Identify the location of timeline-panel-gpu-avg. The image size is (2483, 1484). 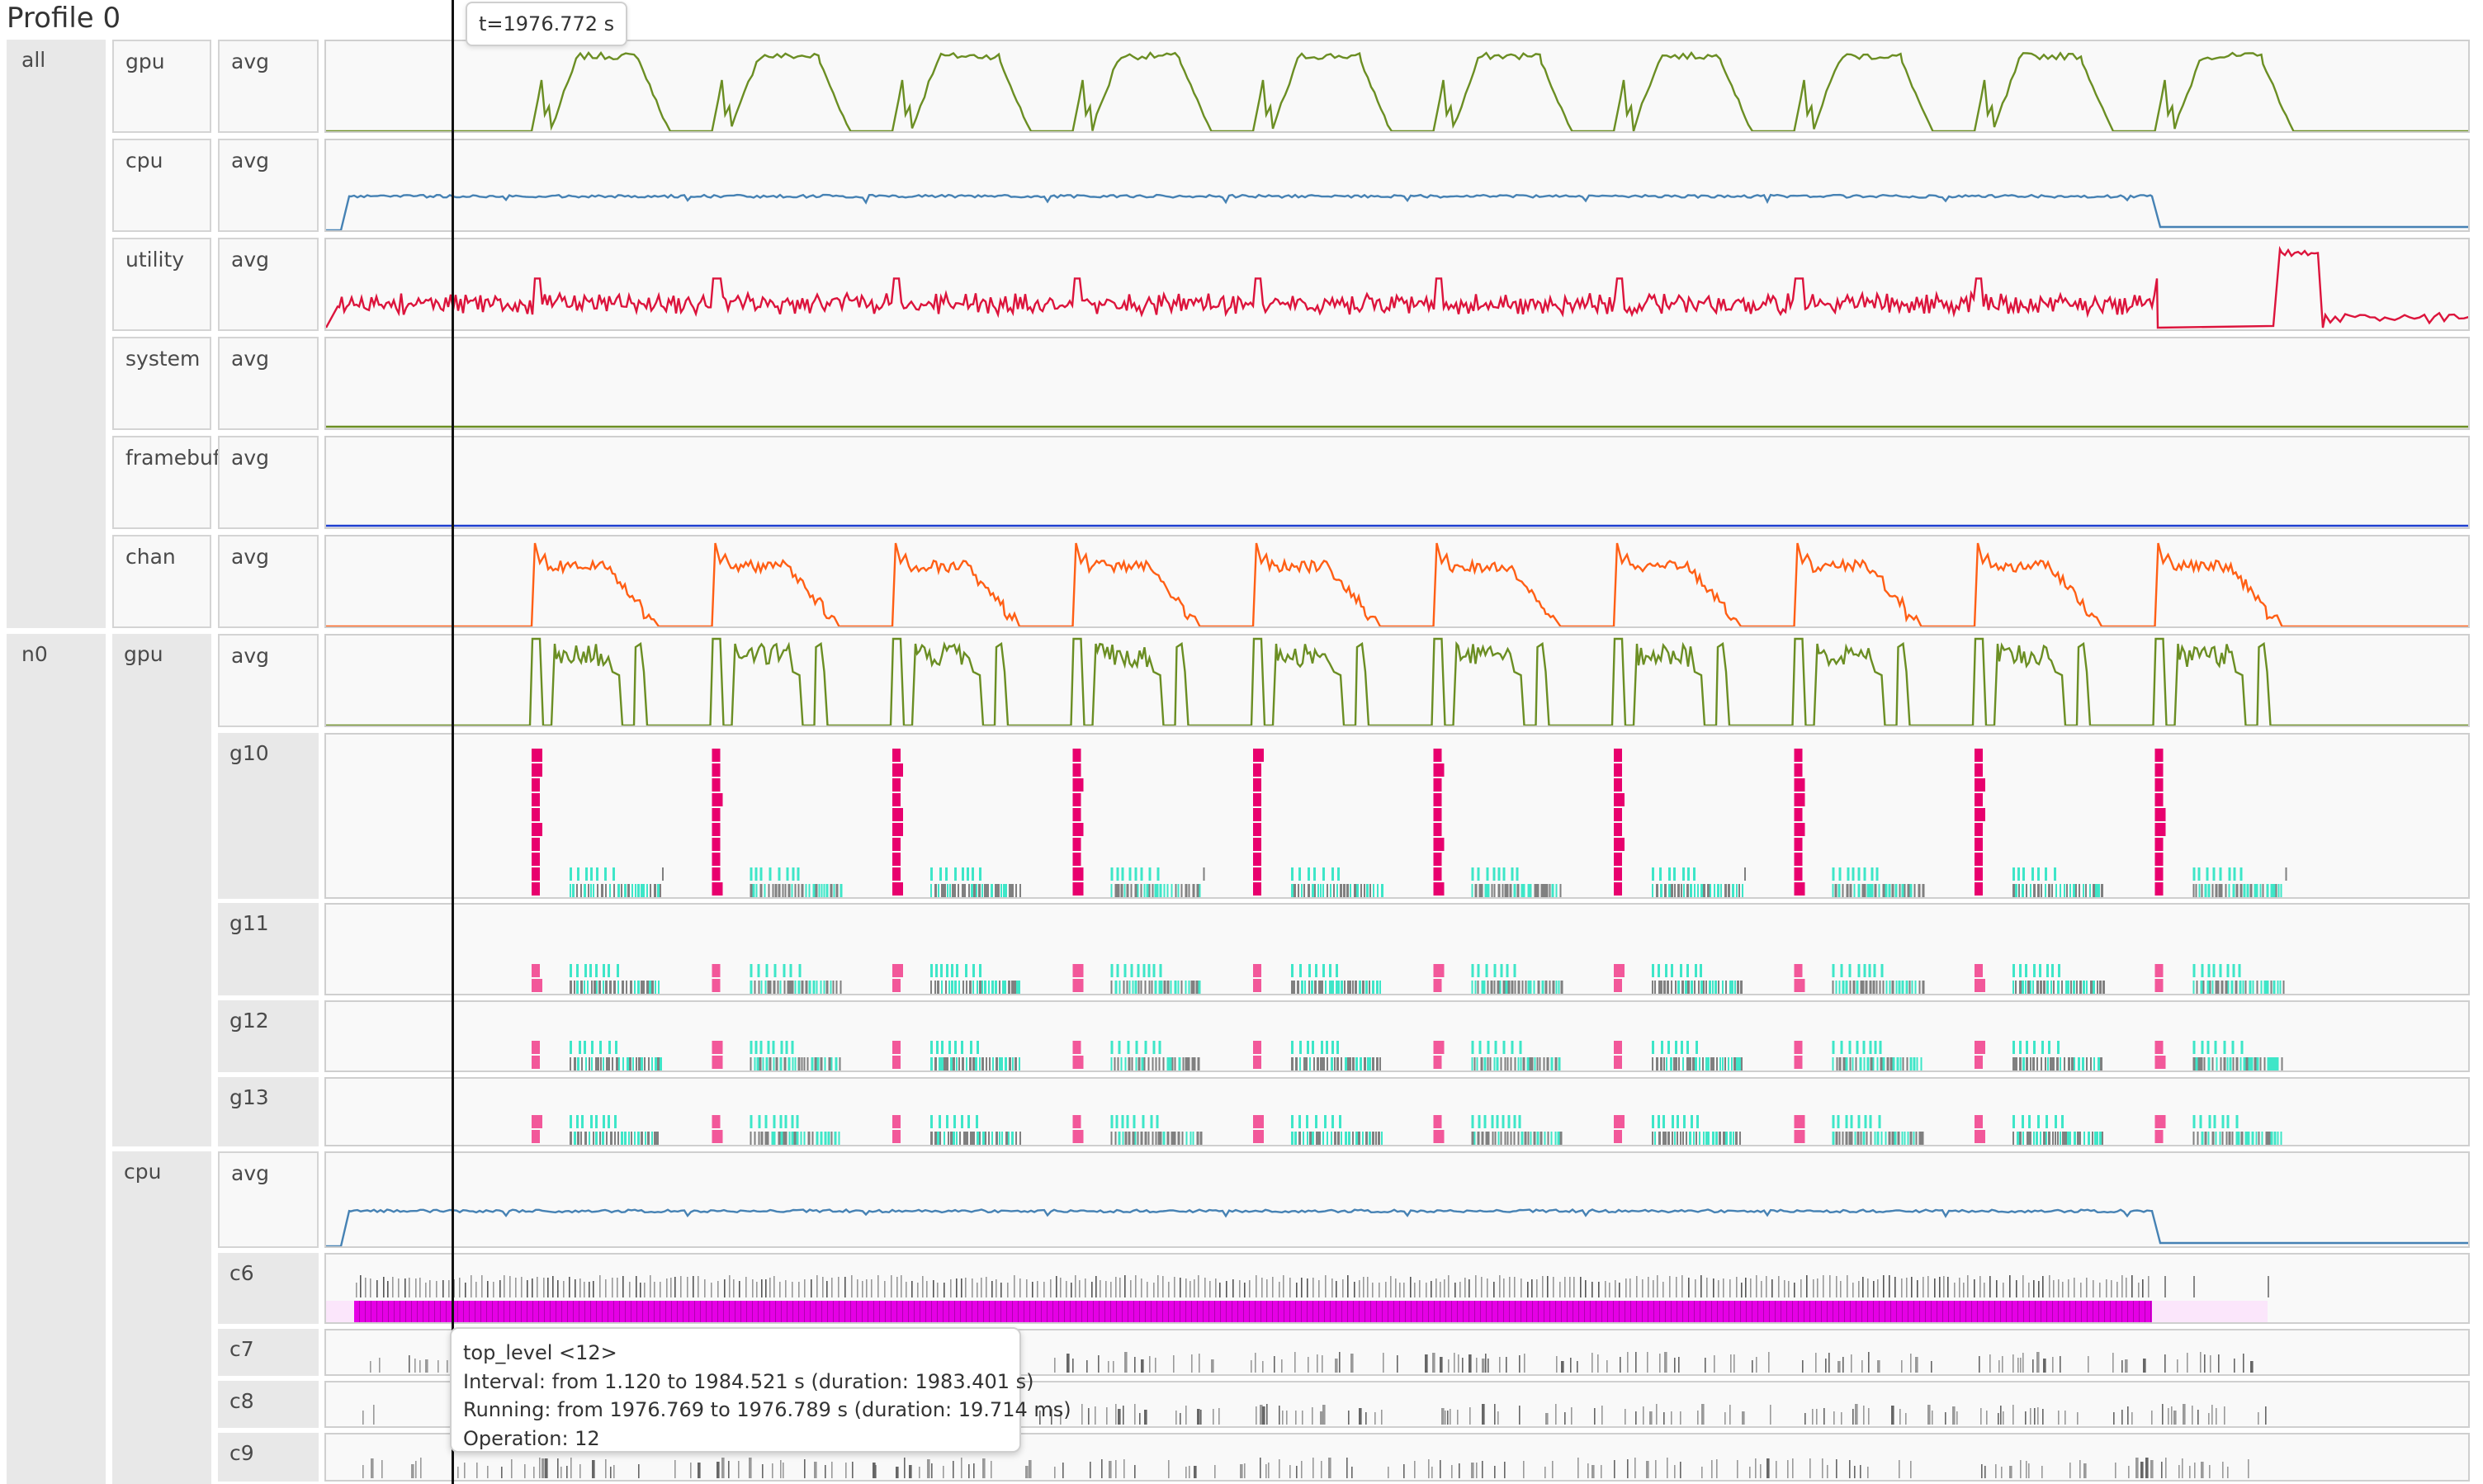
(1397, 680).